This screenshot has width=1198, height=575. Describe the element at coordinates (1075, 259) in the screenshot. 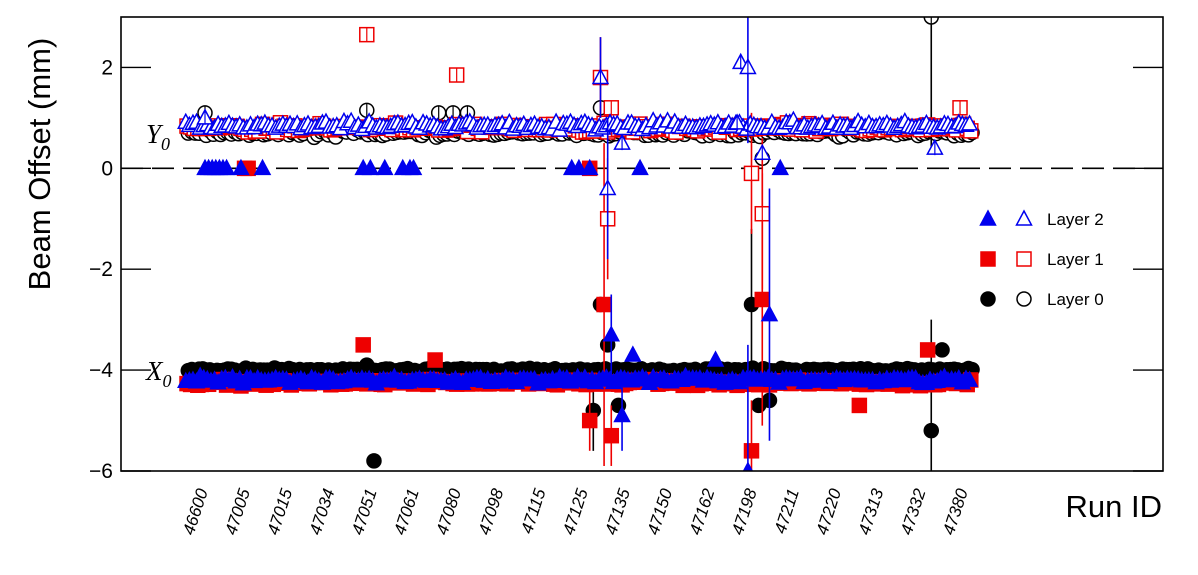

I see `legend-label: Layer 1` at that location.